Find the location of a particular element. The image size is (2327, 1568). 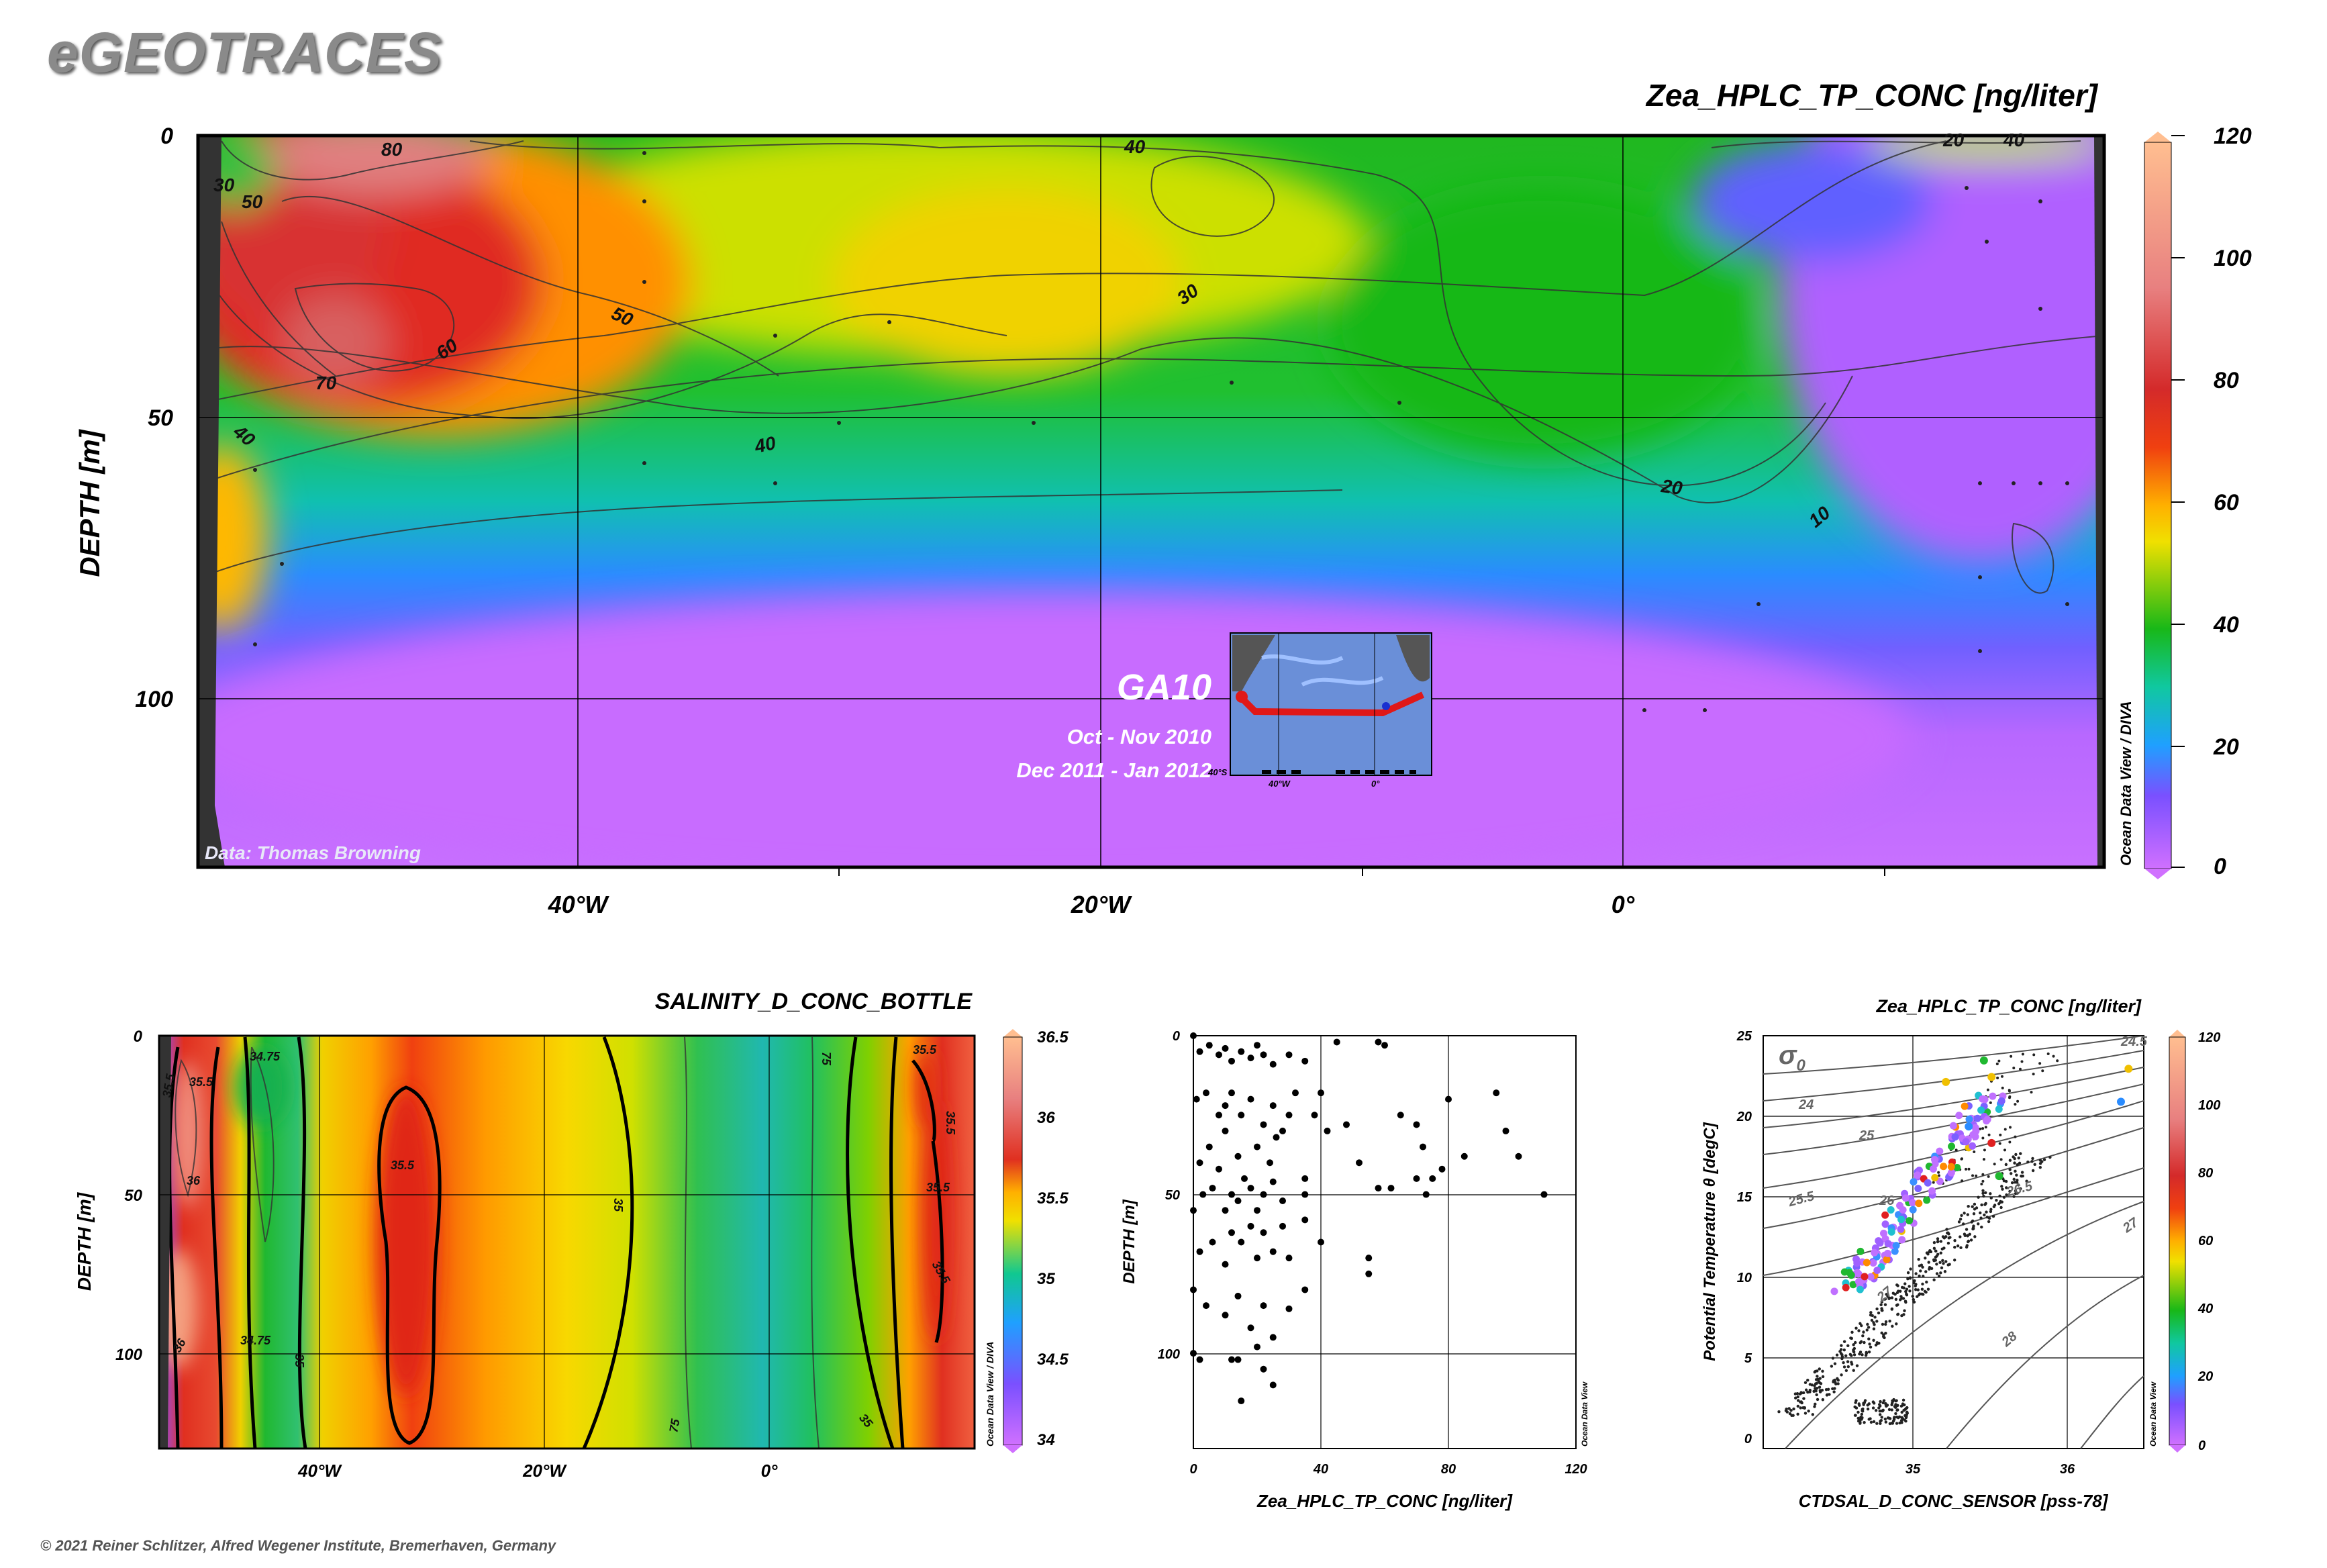

isopycnal-label: 24.5 is located at coordinates (2134, 1042).